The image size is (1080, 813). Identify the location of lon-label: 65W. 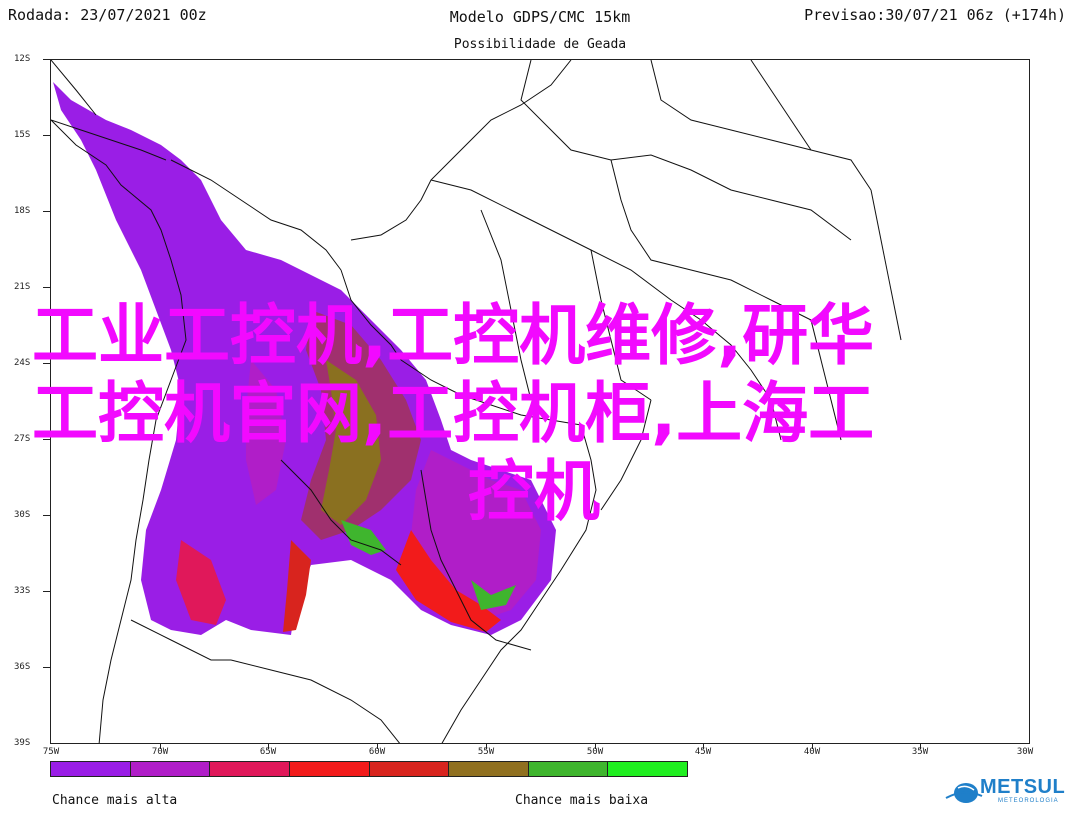
(268, 752).